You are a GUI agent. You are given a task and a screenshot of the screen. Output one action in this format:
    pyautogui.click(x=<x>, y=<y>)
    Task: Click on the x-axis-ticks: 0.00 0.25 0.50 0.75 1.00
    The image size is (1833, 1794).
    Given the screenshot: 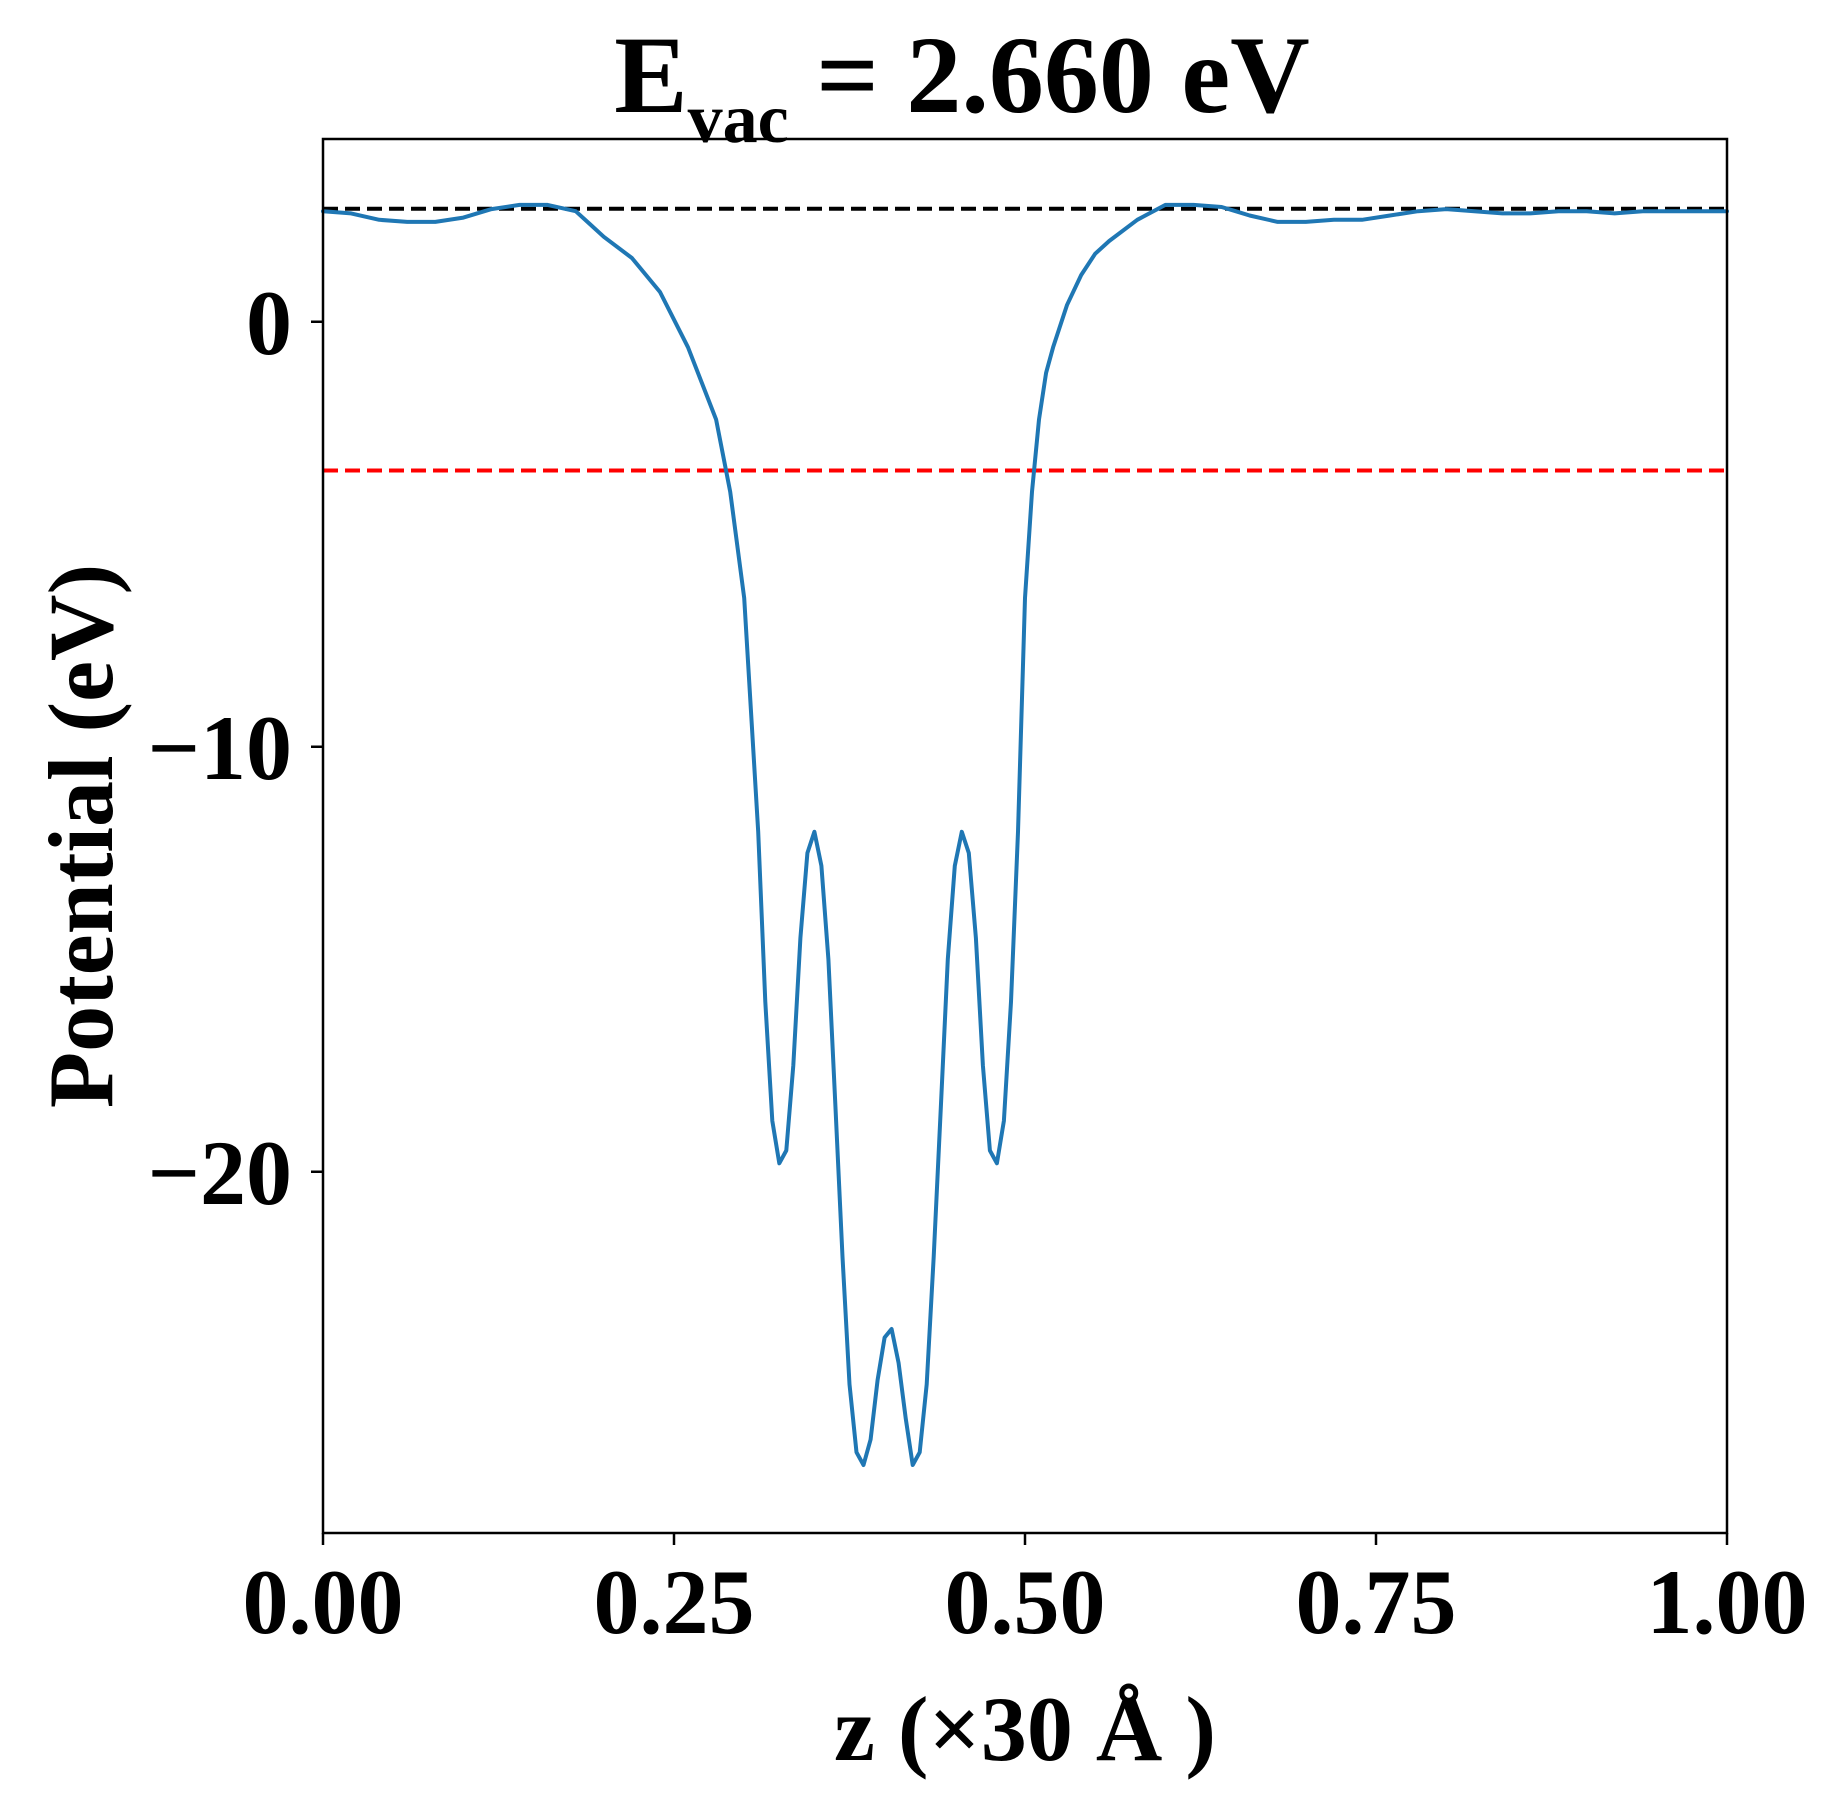 What is the action you would take?
    pyautogui.click(x=1025, y=1593)
    